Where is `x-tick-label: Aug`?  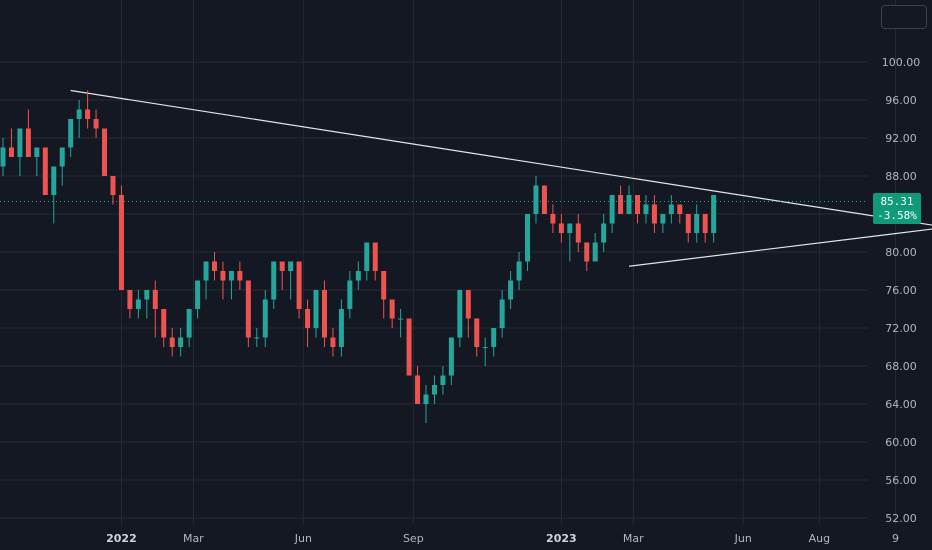 x-tick-label: Aug is located at coordinates (819, 538).